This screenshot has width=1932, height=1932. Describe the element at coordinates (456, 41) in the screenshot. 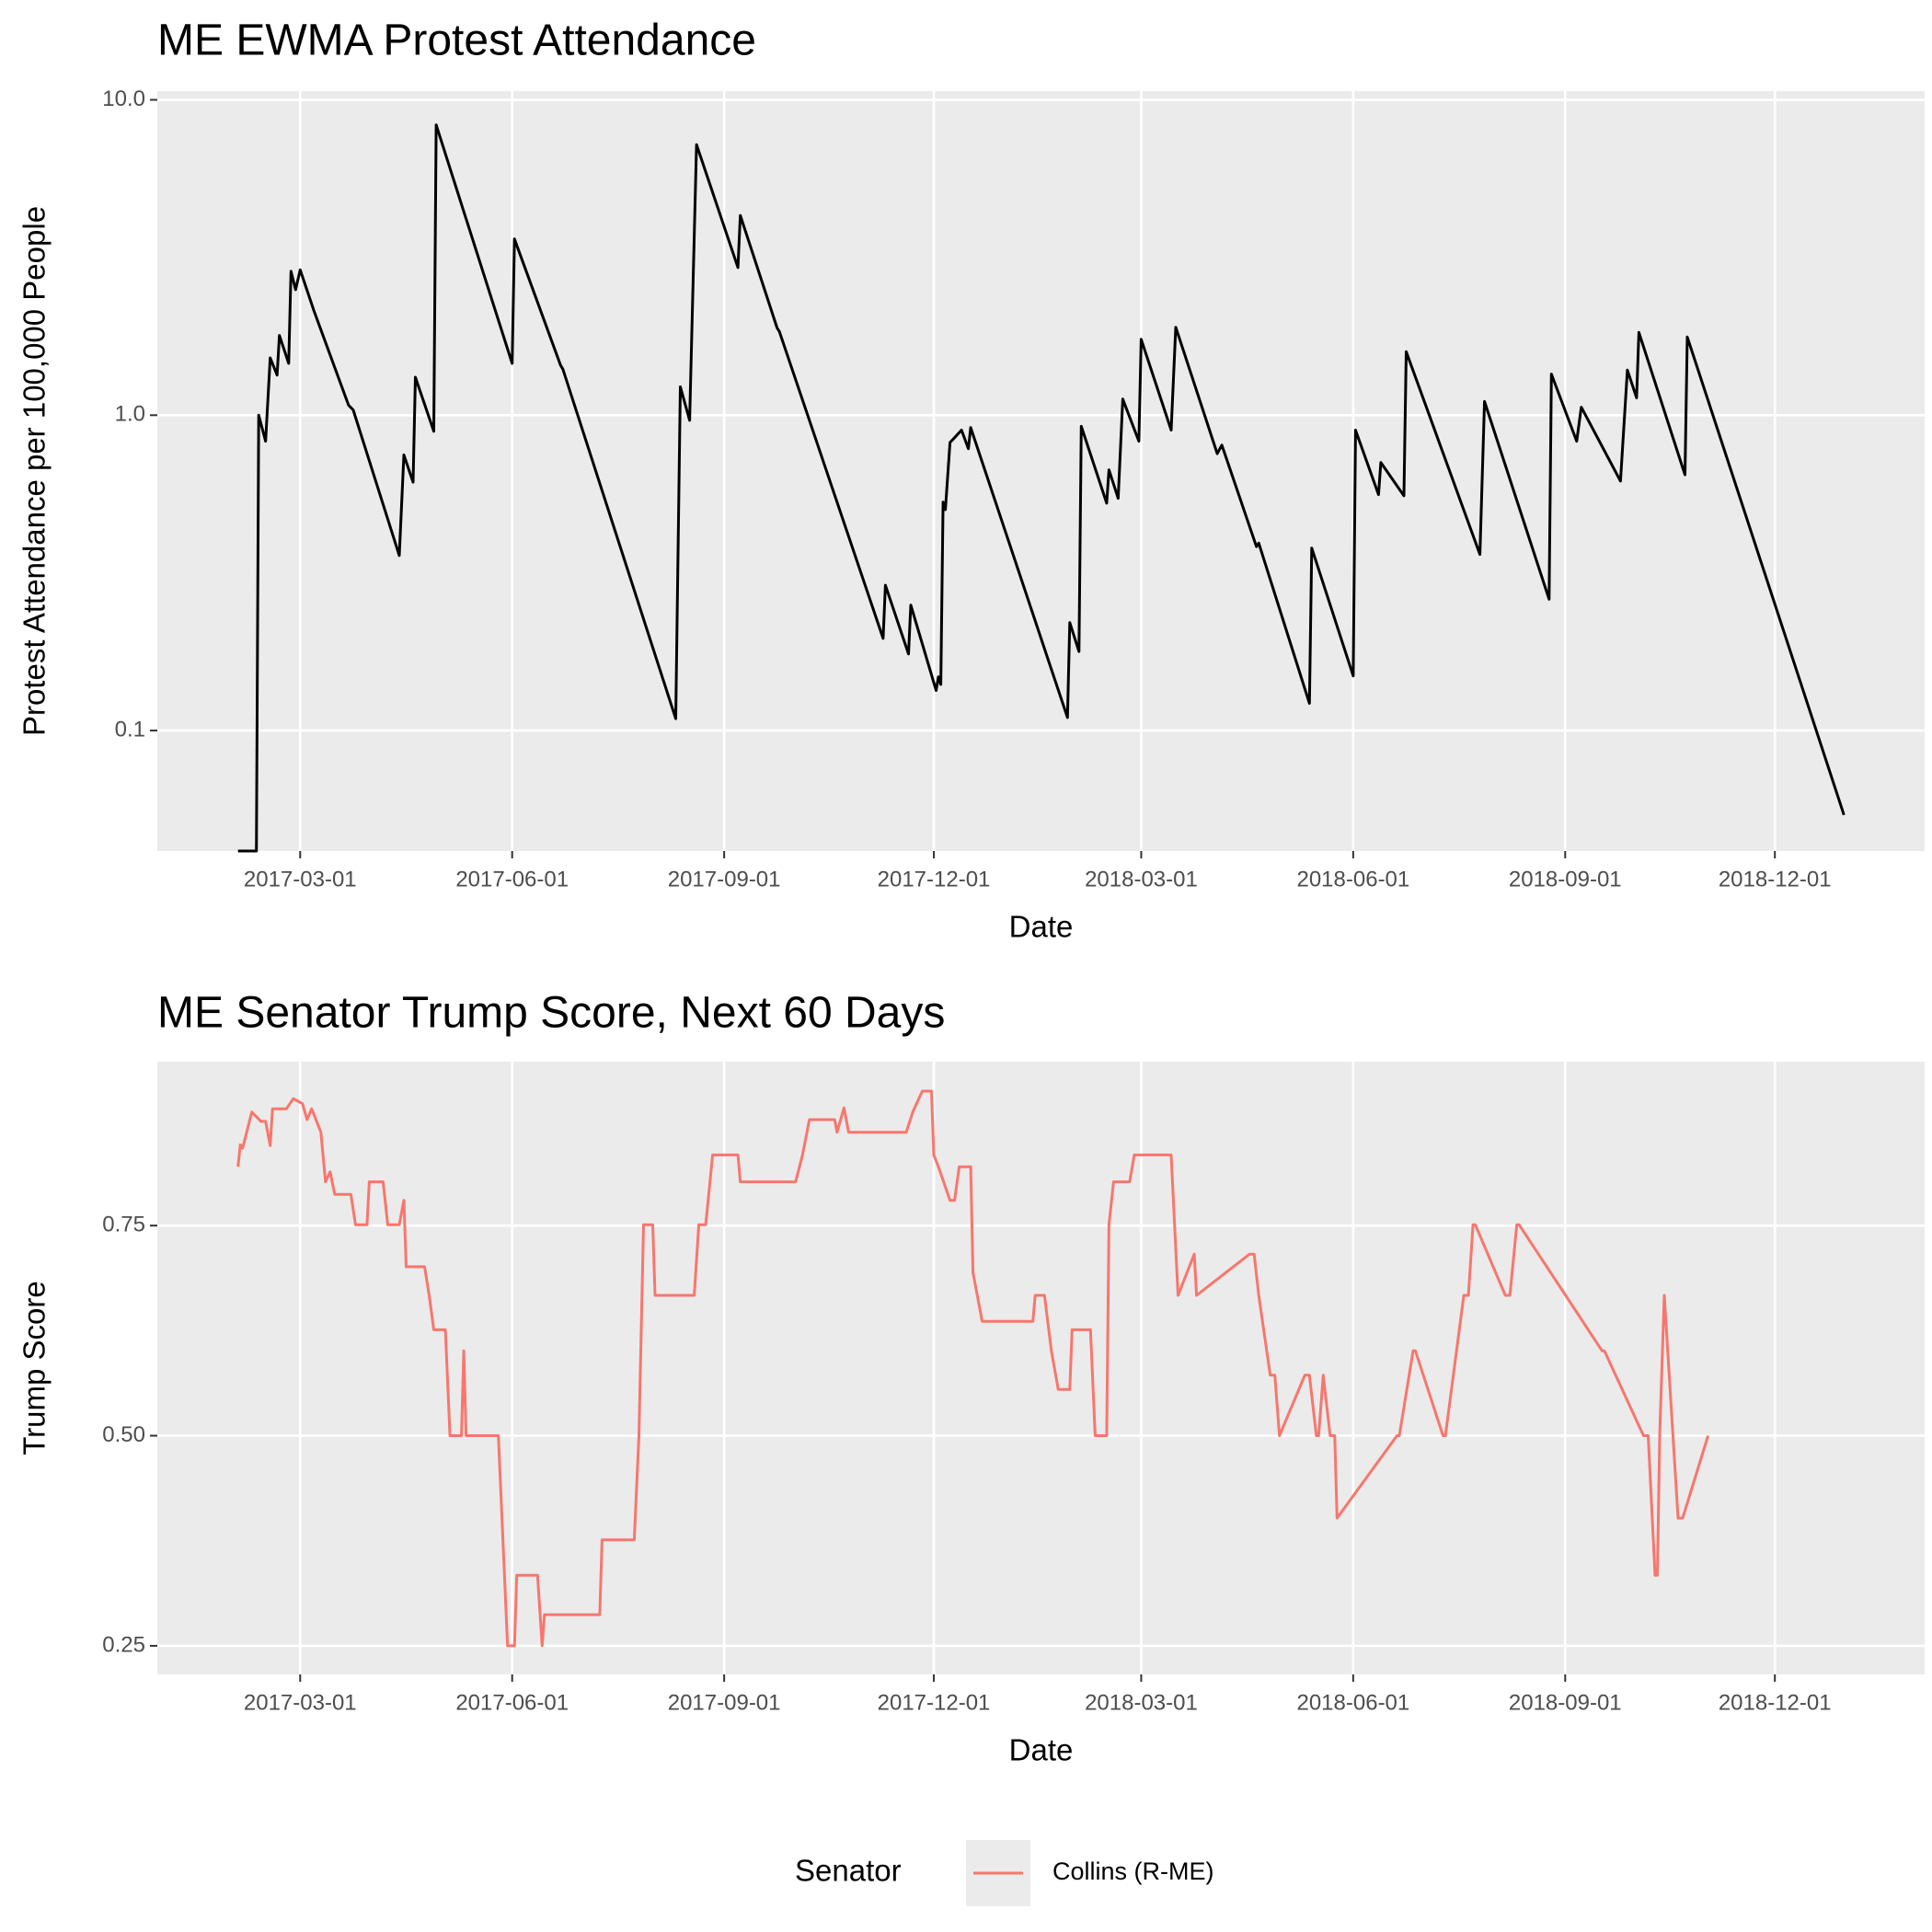

I see `chart-title: ME EWMA Protest Attendance` at that location.